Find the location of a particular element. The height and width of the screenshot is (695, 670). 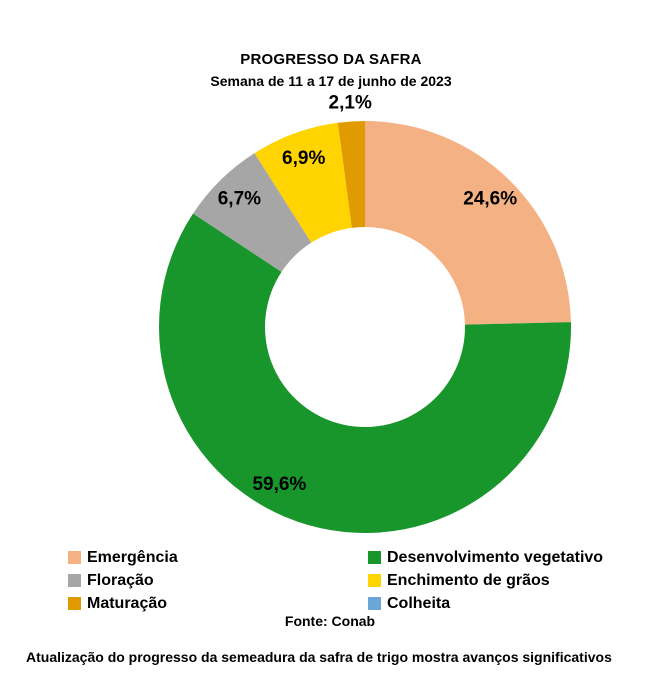

legend-label-desenvolvimento: Desenvolvimento vegetativo is located at coordinates (495, 557).